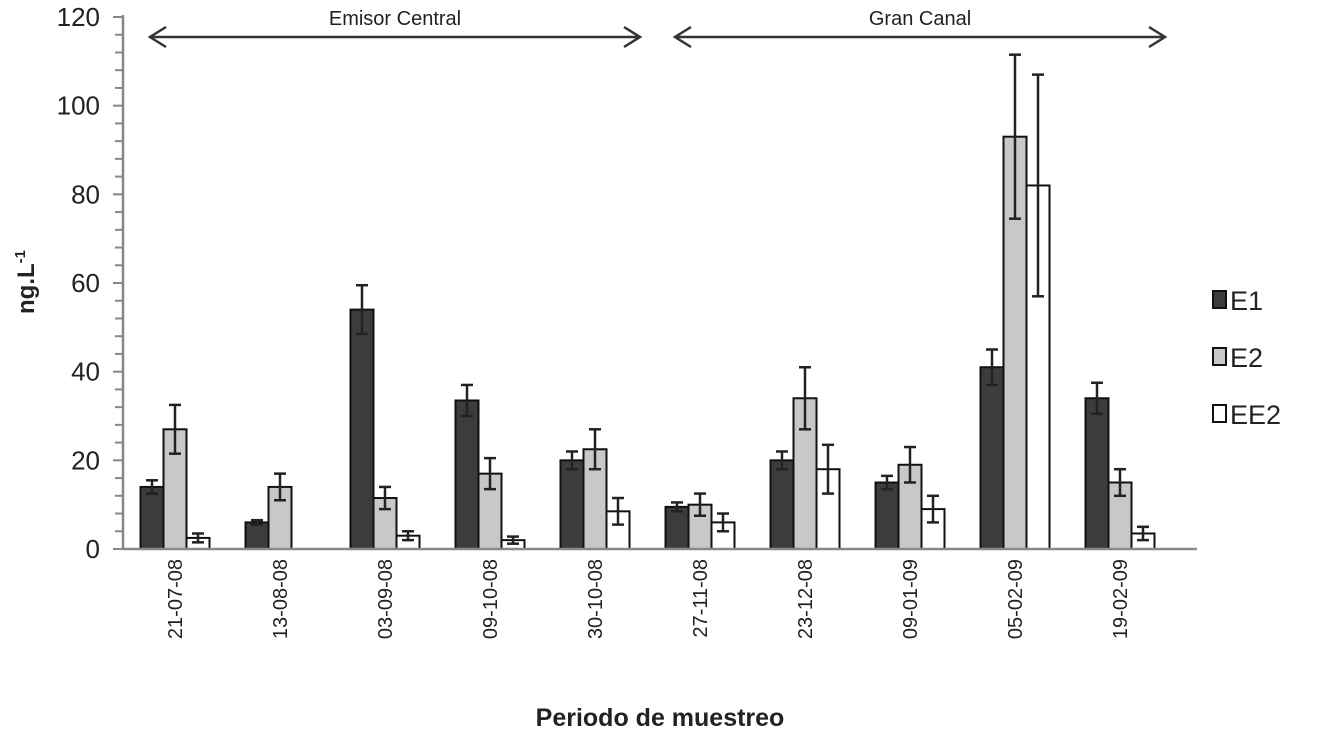  I want to click on y-tick-label: 20, so click(85, 460).